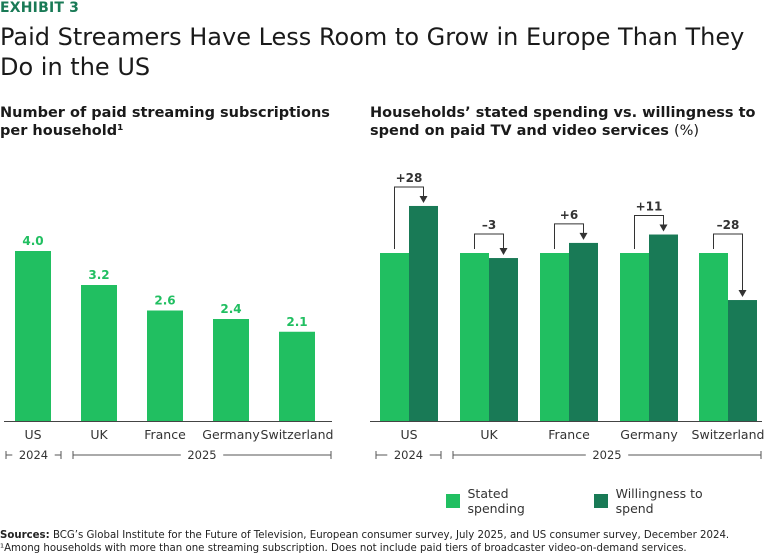  I want to click on x-tick-label-right-uk: UK, so click(489, 434).